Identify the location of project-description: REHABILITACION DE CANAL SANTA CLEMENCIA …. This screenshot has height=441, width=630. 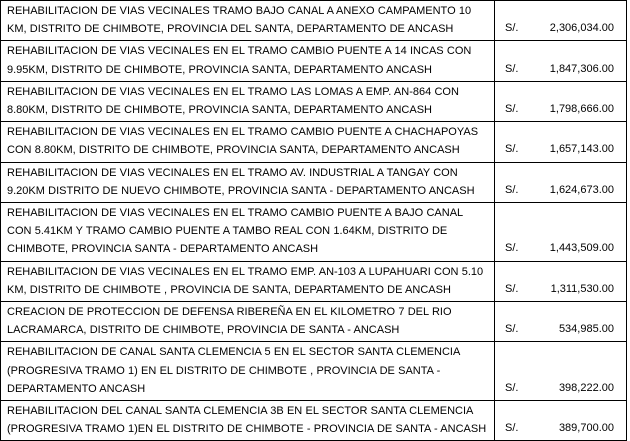
(247, 371).